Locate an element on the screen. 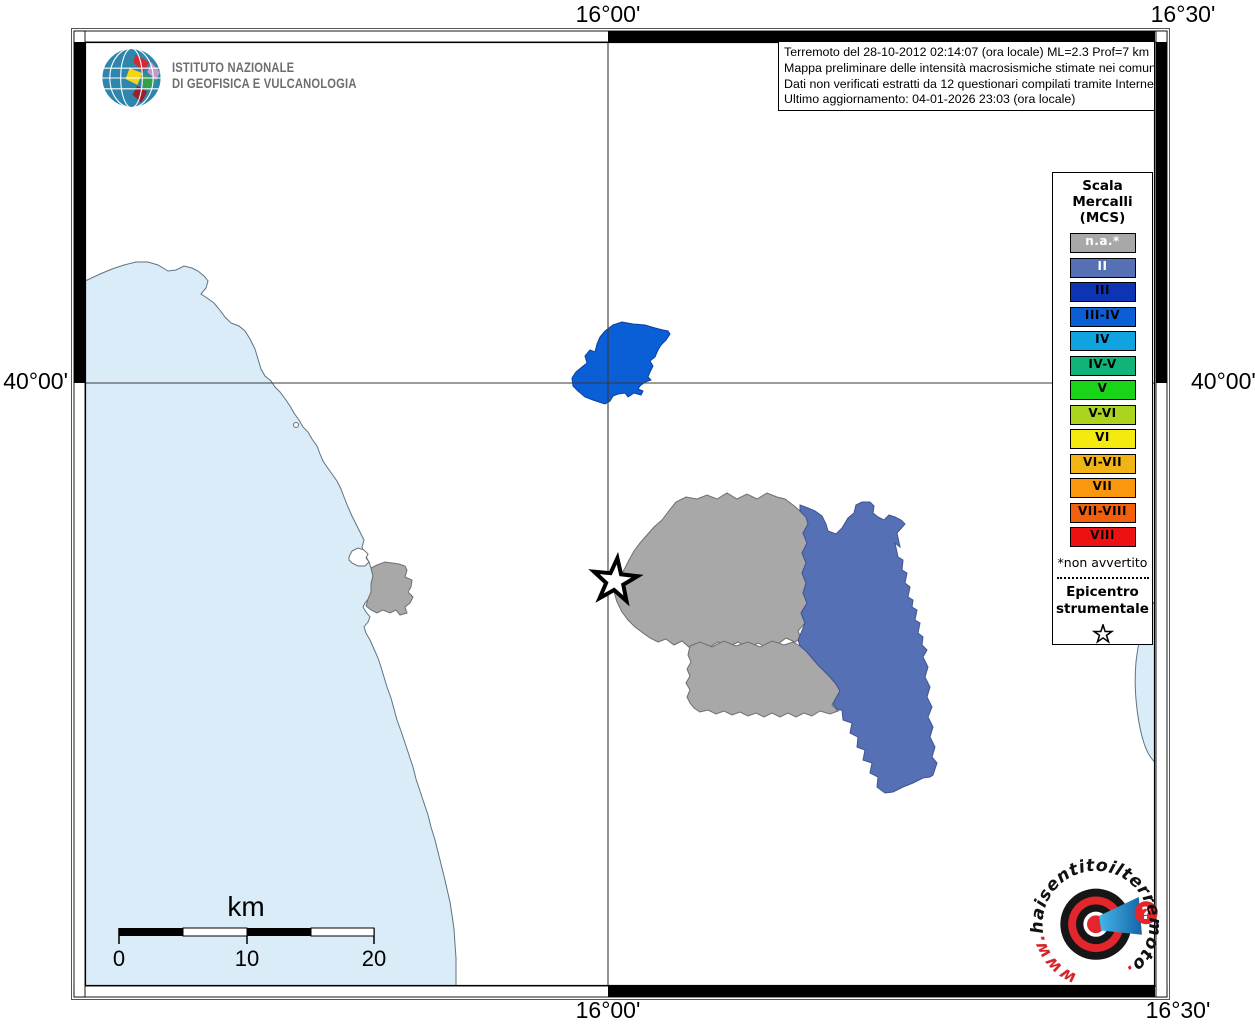 The width and height of the screenshot is (1255, 1024). legend-title-line: Mercalli is located at coordinates (1102, 202).